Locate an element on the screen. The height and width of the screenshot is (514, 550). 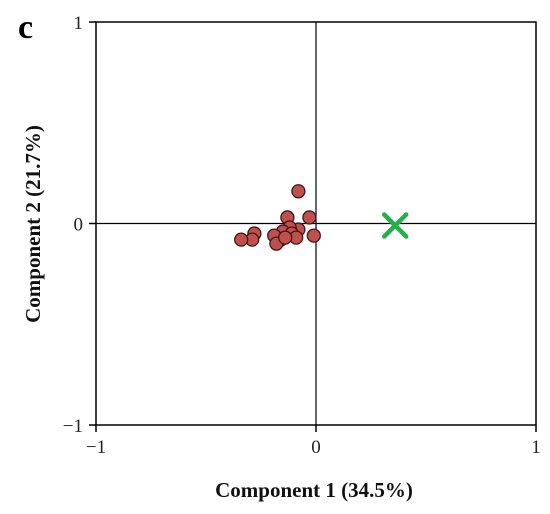
x-tick-label: 1 is located at coordinates (536, 447).